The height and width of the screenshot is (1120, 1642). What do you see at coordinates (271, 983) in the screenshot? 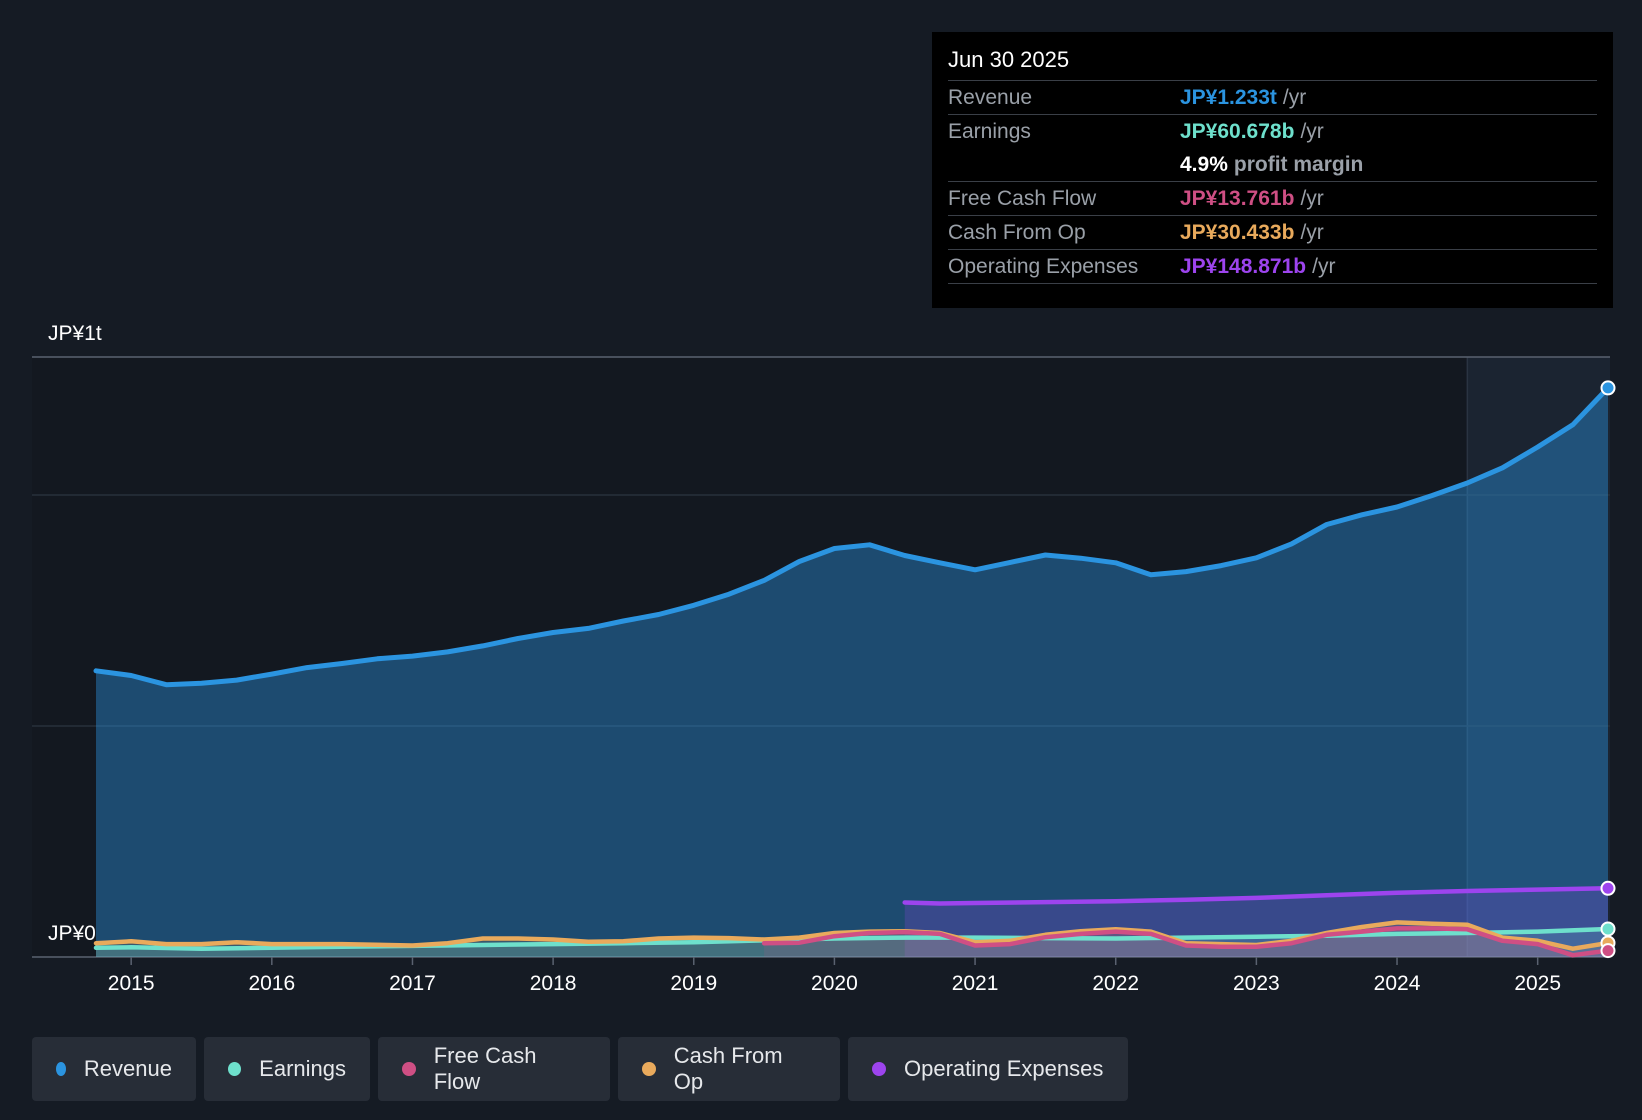
I see `x-tick-label: 2016` at bounding box center [271, 983].